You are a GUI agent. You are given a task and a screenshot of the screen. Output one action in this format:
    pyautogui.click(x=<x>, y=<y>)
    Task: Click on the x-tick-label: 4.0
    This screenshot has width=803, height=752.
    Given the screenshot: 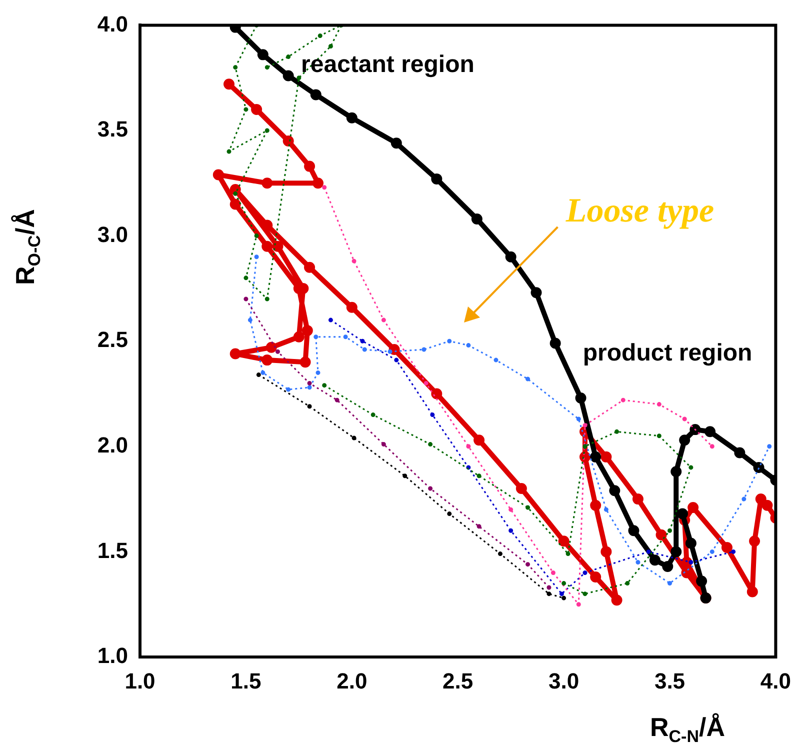 What is the action you would take?
    pyautogui.click(x=776, y=681)
    